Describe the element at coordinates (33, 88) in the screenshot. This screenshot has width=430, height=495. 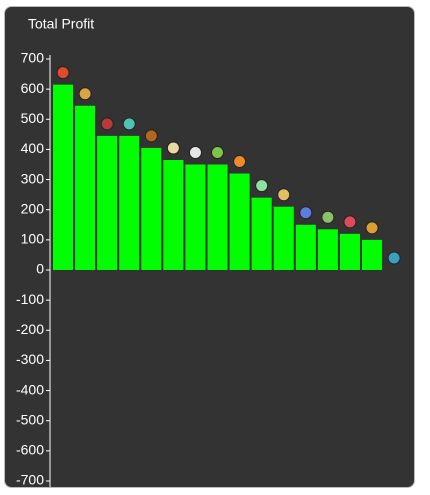
I see `y-tick-label: 600` at that location.